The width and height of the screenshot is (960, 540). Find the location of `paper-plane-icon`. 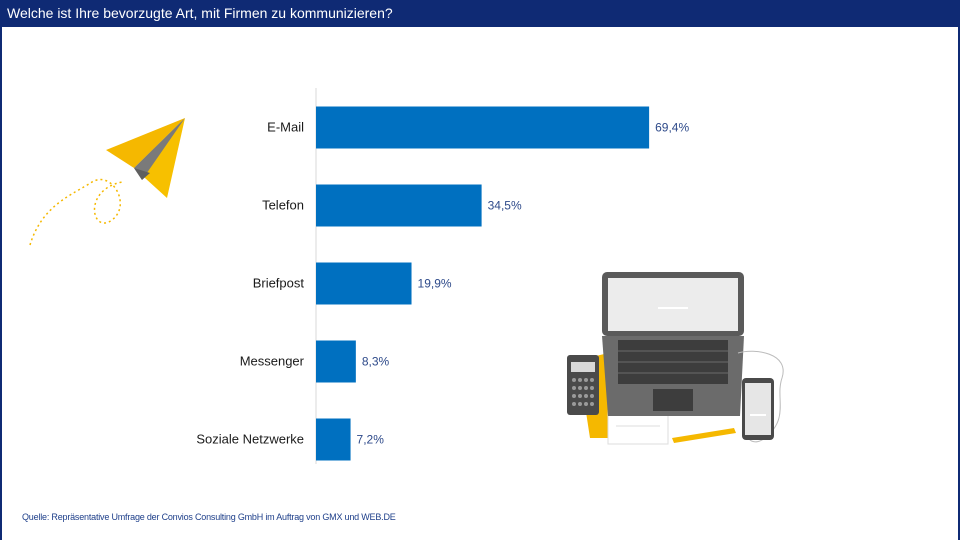

paper-plane-icon is located at coordinates (107, 182).